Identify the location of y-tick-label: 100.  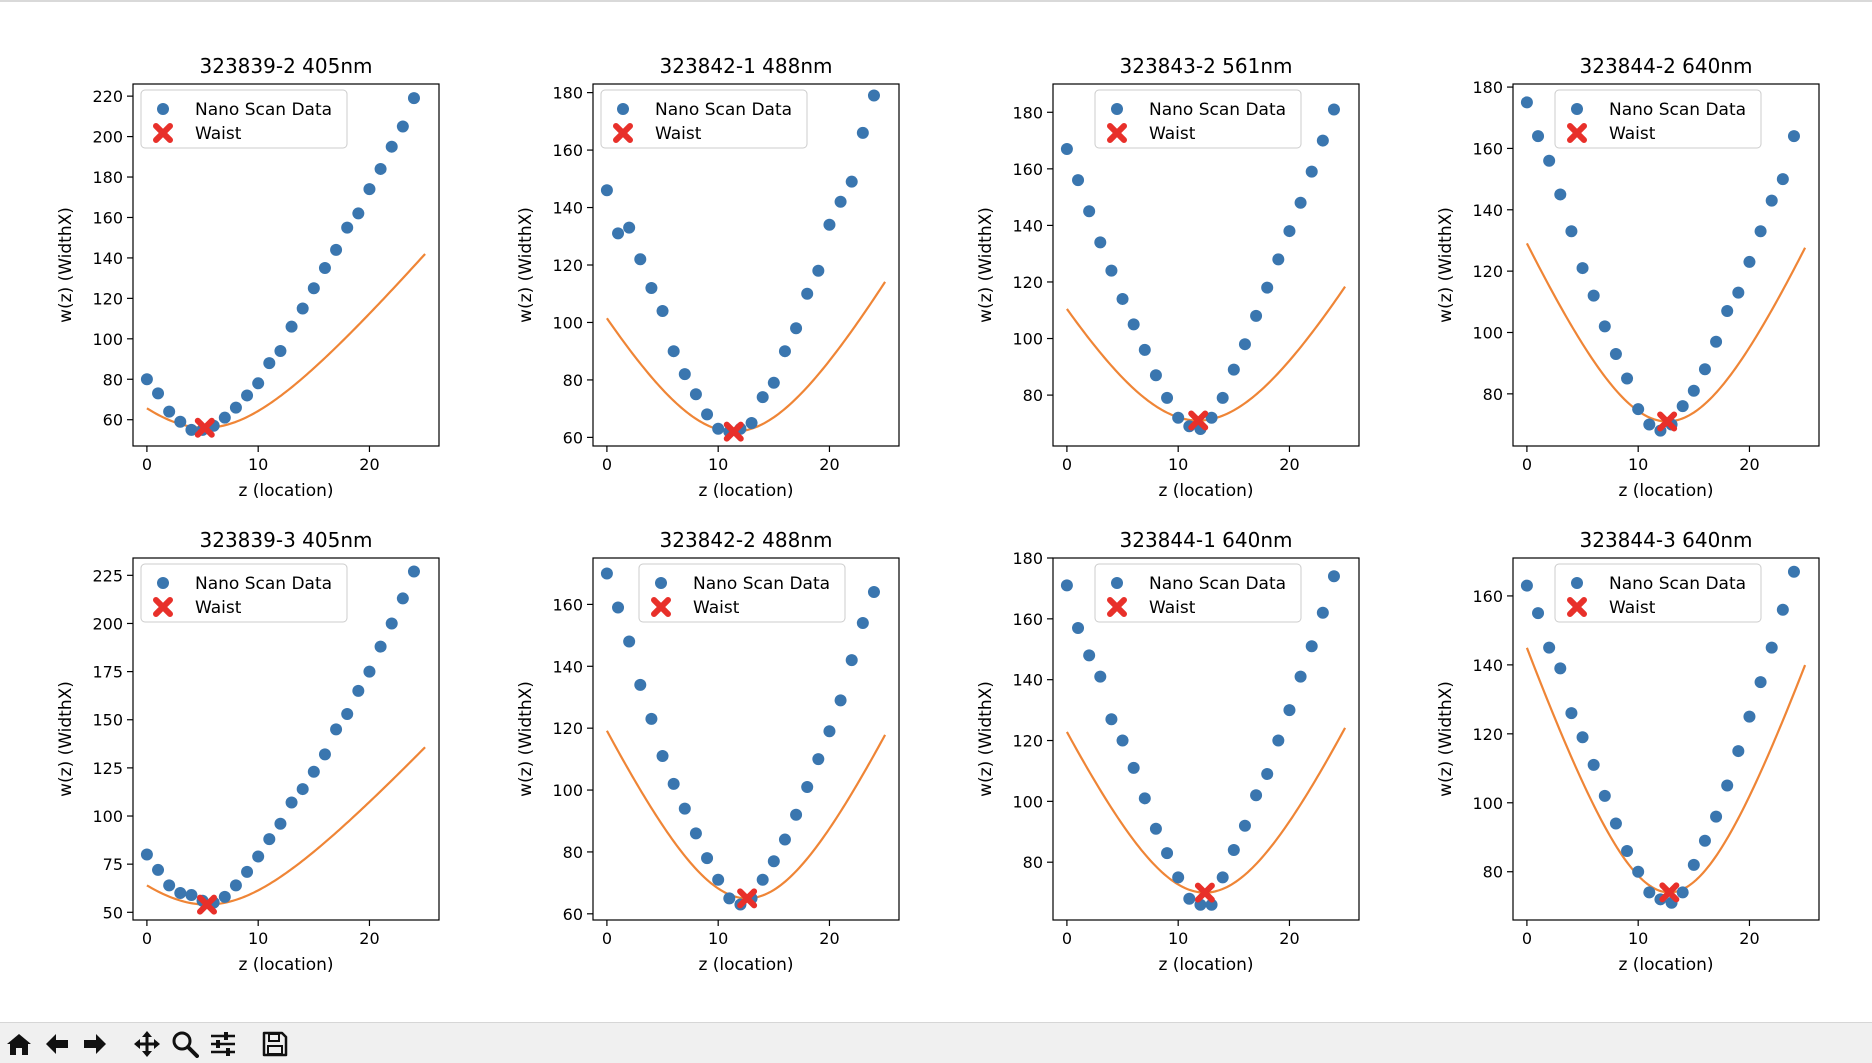
(1027, 339).